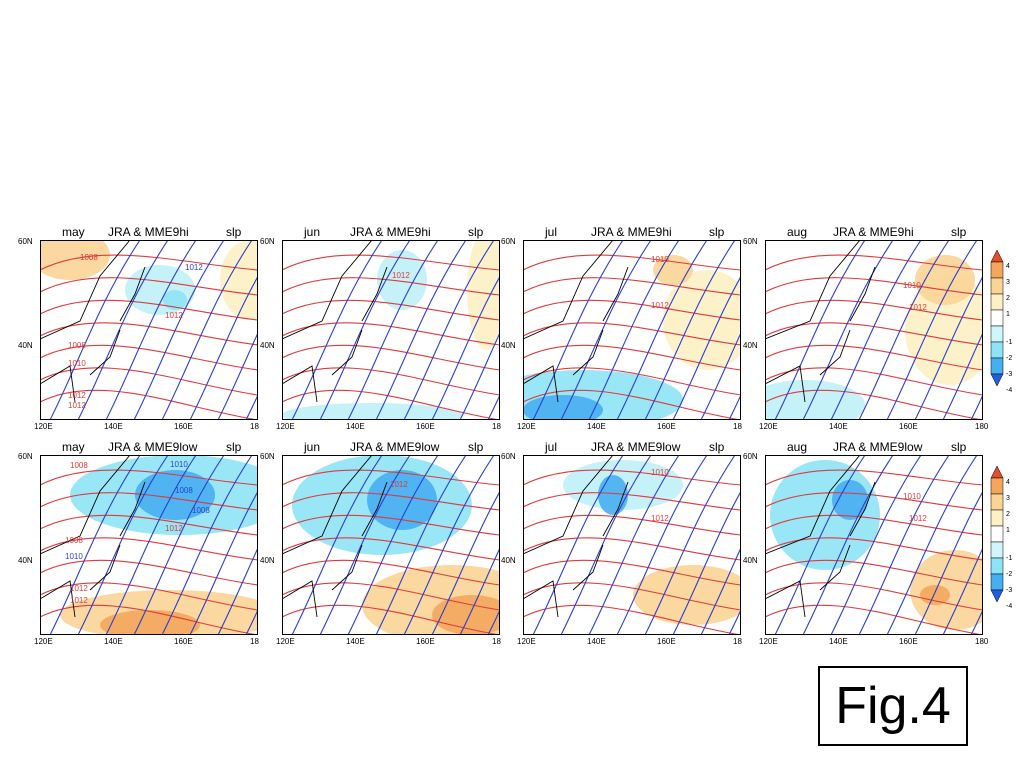  I want to click on map-plot-area: 1008 1010 1008 1008 1012 1008 1010 1012 1012, so click(149, 545).